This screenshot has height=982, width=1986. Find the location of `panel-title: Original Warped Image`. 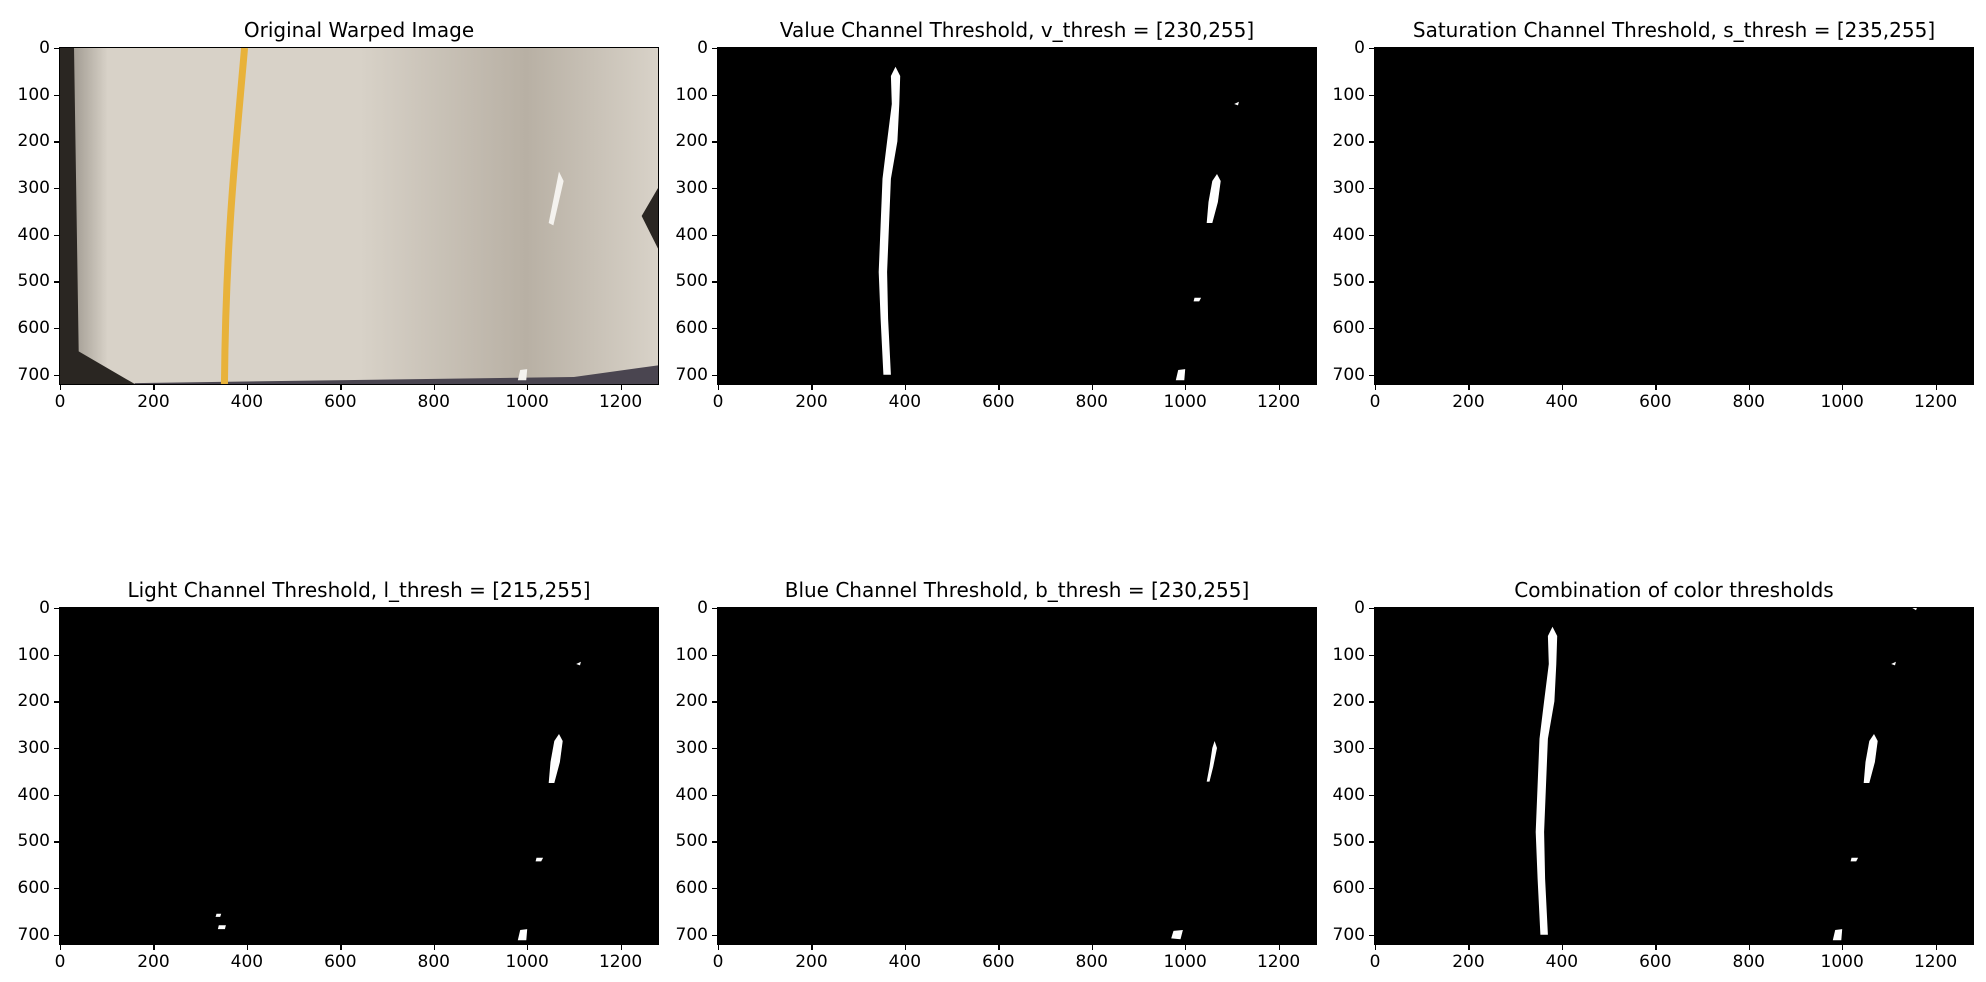

panel-title: Original Warped Image is located at coordinates (359, 30).